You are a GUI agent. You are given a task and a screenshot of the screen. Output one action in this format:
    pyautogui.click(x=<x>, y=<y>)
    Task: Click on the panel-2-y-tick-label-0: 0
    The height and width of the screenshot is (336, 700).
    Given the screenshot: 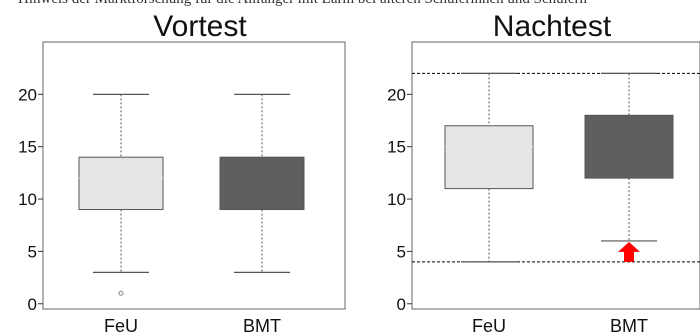 What is the action you would take?
    pyautogui.click(x=401, y=304)
    